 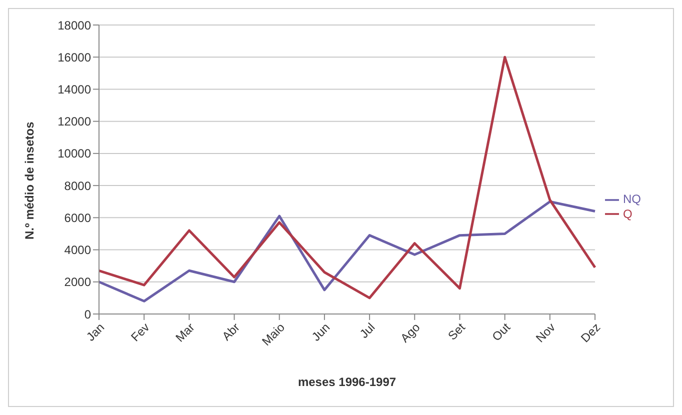 What do you see at coordinates (632, 199) in the screenshot?
I see `legend-label: NQ` at bounding box center [632, 199].